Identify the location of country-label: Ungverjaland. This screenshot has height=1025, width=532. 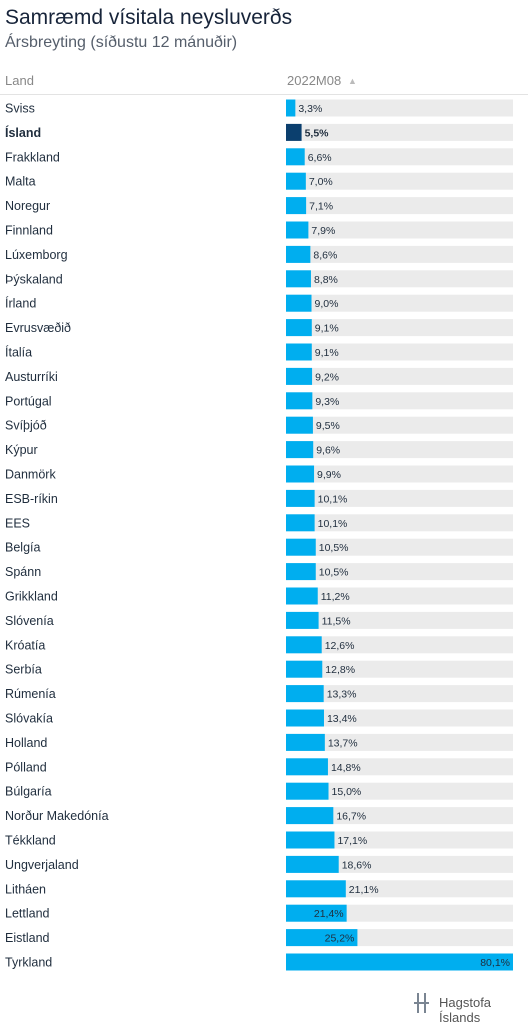
(42, 865).